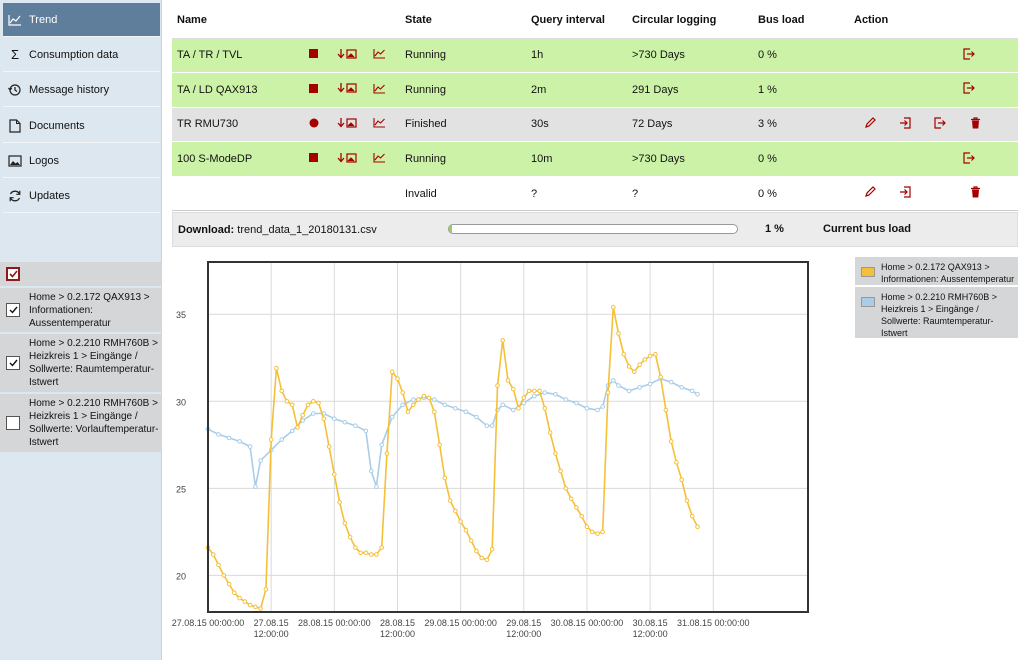  What do you see at coordinates (595, 159) in the screenshot?
I see `table-row: 100 S-ModeDP Running 10m >730 Days 0 %` at bounding box center [595, 159].